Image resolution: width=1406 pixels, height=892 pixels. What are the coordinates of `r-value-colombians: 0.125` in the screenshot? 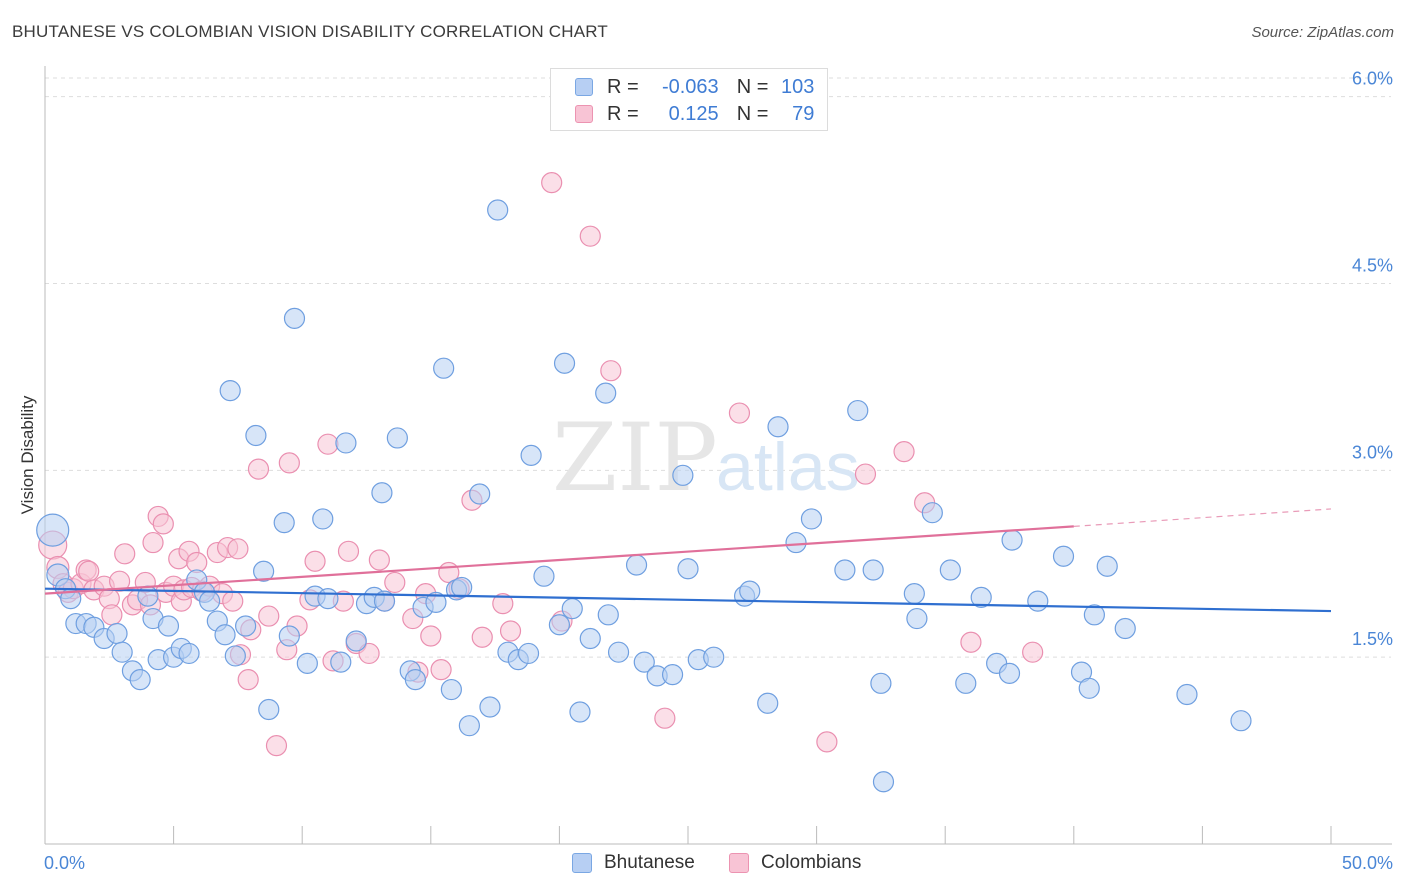 It's located at (693, 113).